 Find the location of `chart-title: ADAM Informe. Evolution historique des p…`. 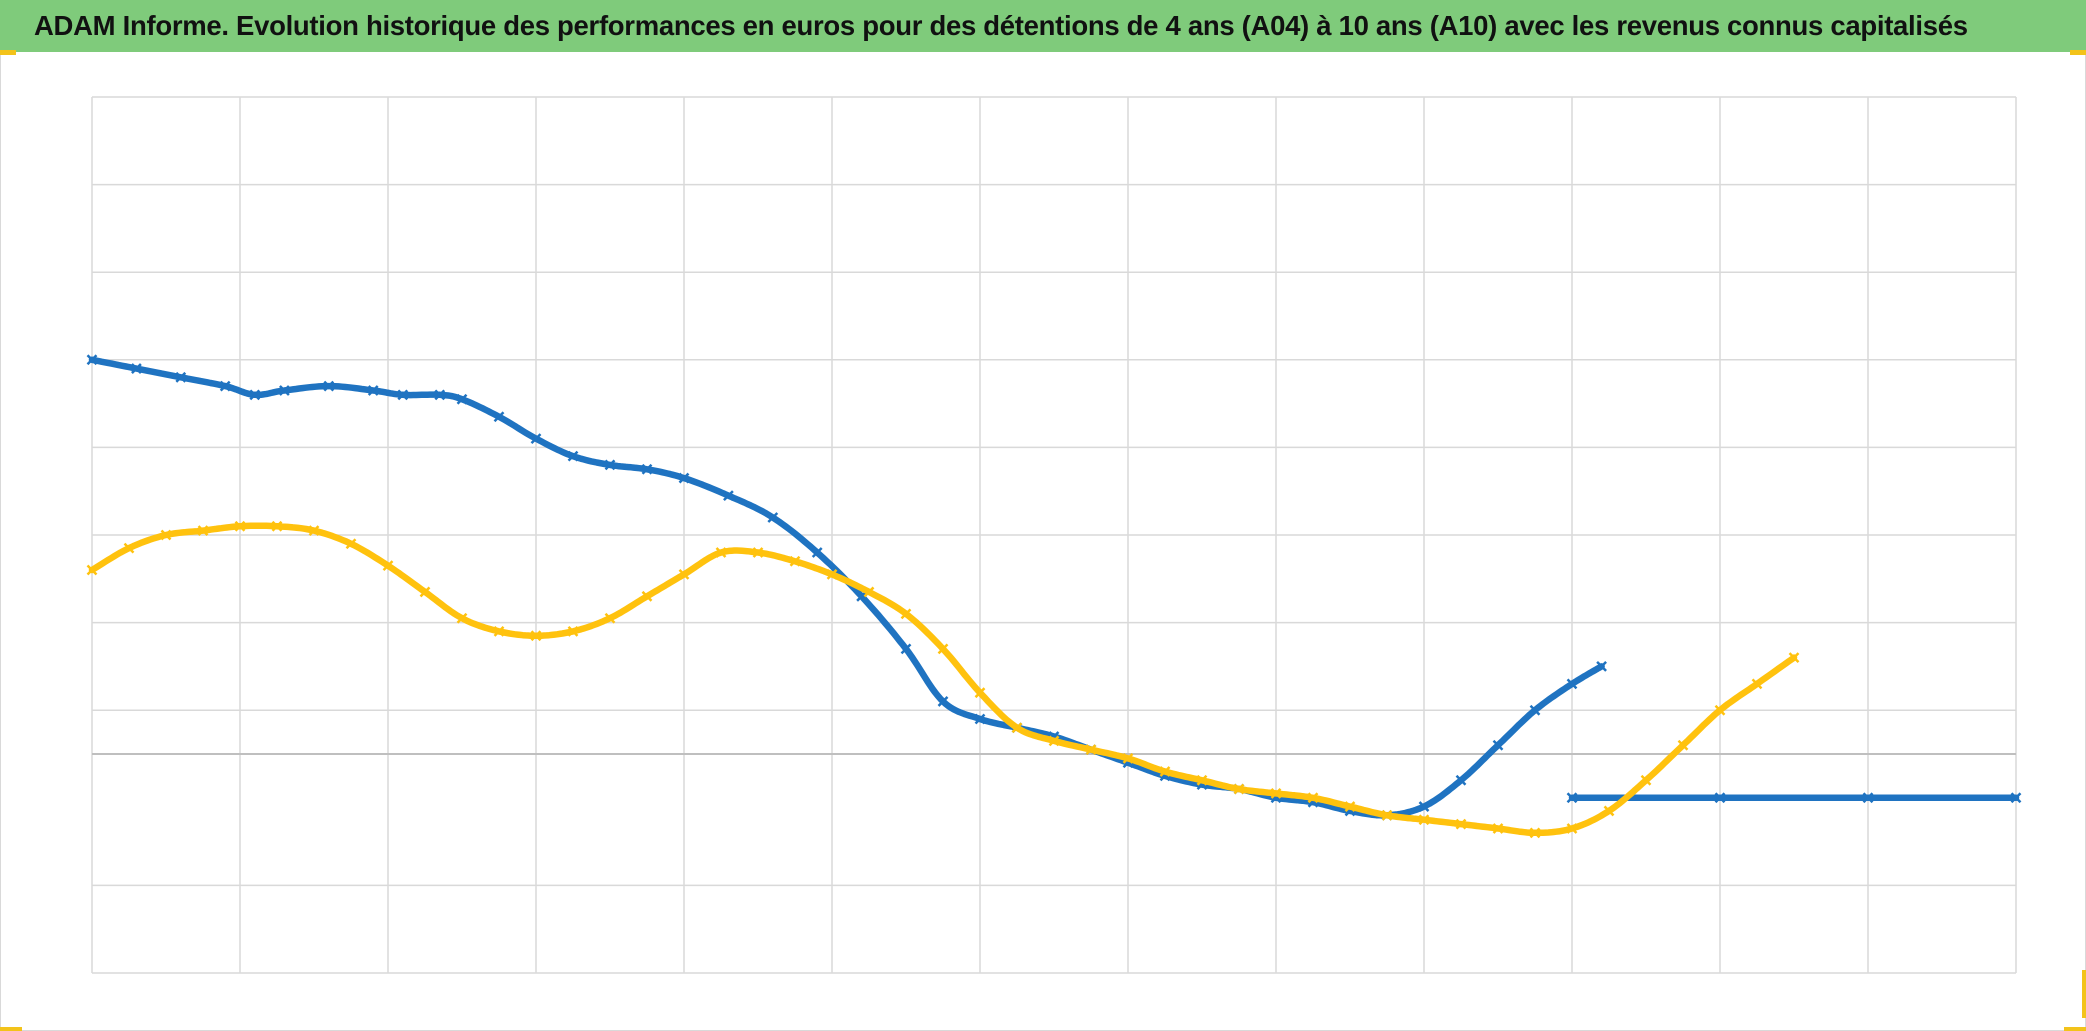

chart-title: ADAM Informe. Evolution historique des p… is located at coordinates (1001, 25).